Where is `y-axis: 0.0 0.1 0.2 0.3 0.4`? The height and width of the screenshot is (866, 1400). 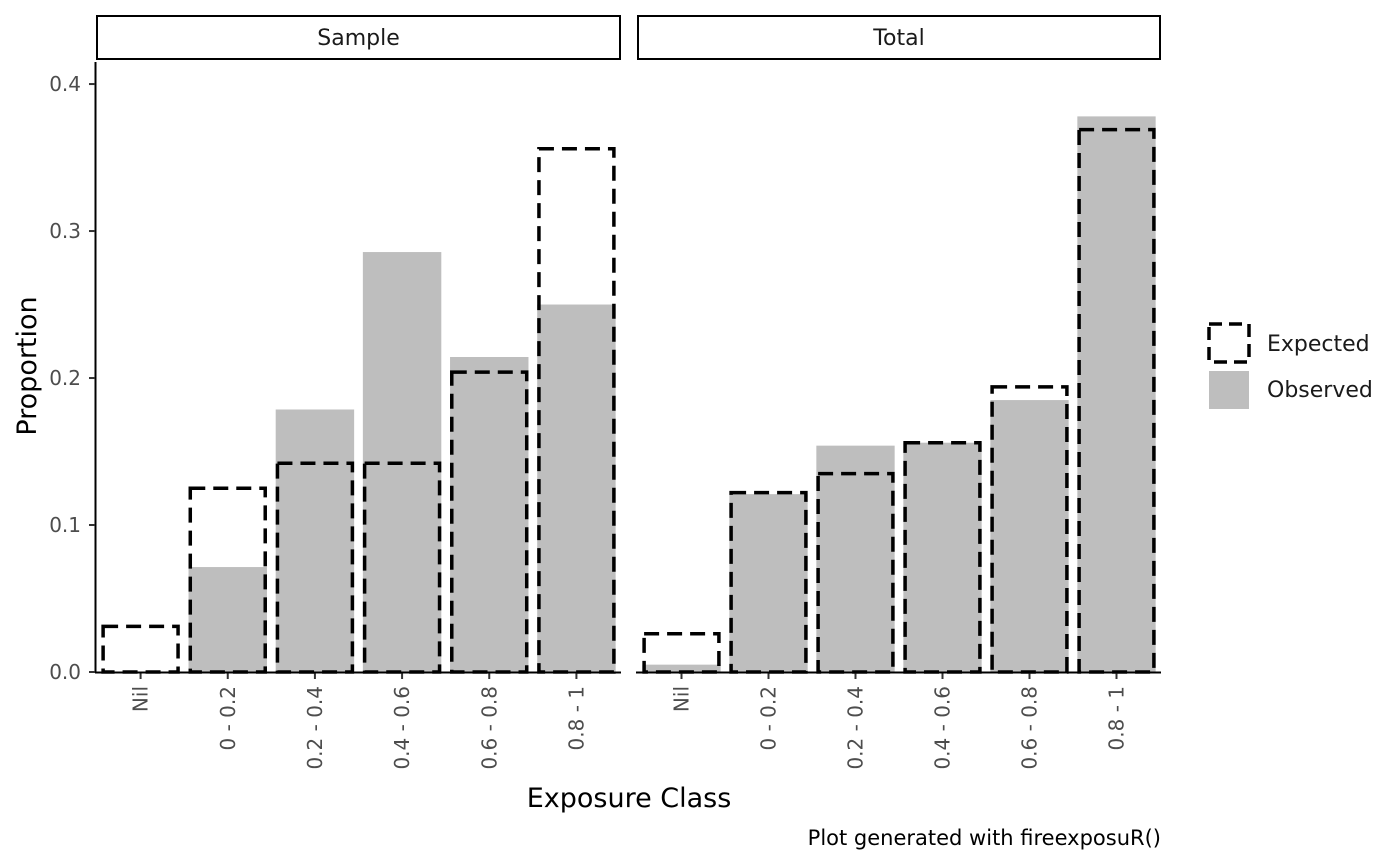
y-axis: 0.0 0.1 0.2 0.3 0.4 is located at coordinates (73, 373).